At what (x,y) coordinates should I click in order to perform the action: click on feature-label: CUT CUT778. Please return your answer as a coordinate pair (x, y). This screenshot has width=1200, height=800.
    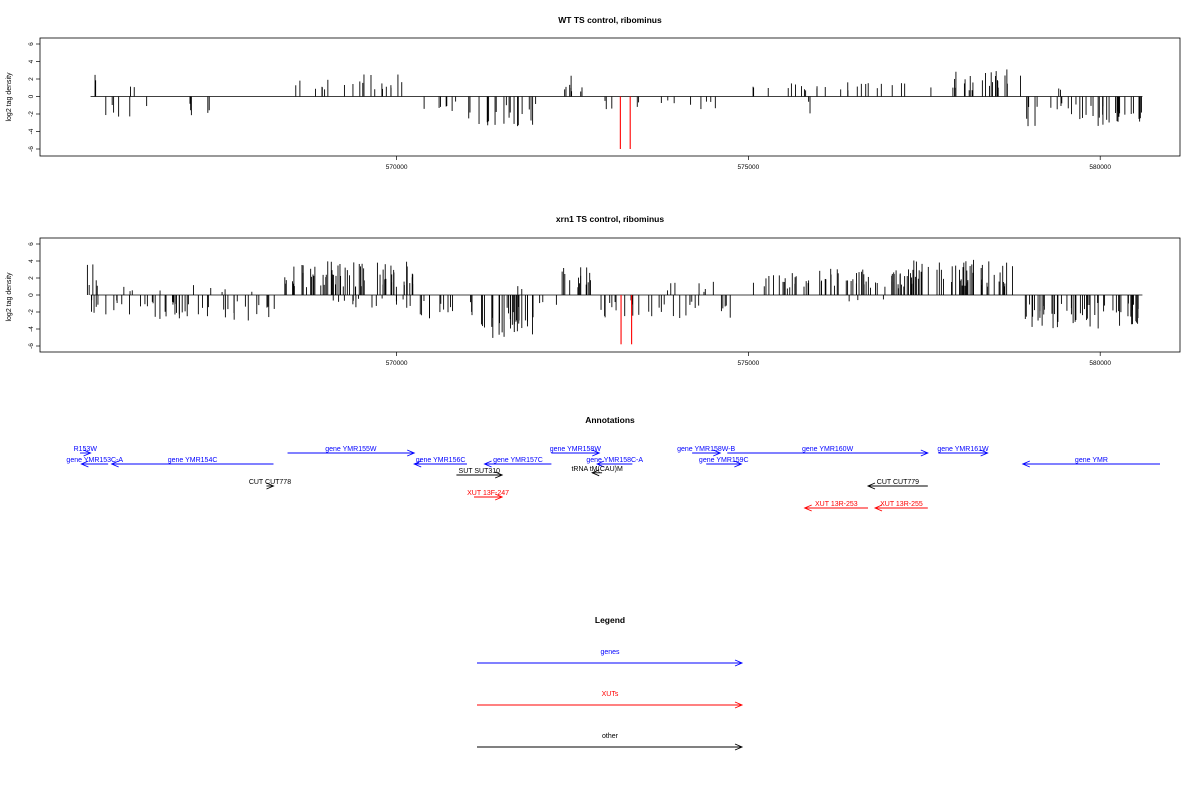
    Looking at the image, I should click on (270, 482).